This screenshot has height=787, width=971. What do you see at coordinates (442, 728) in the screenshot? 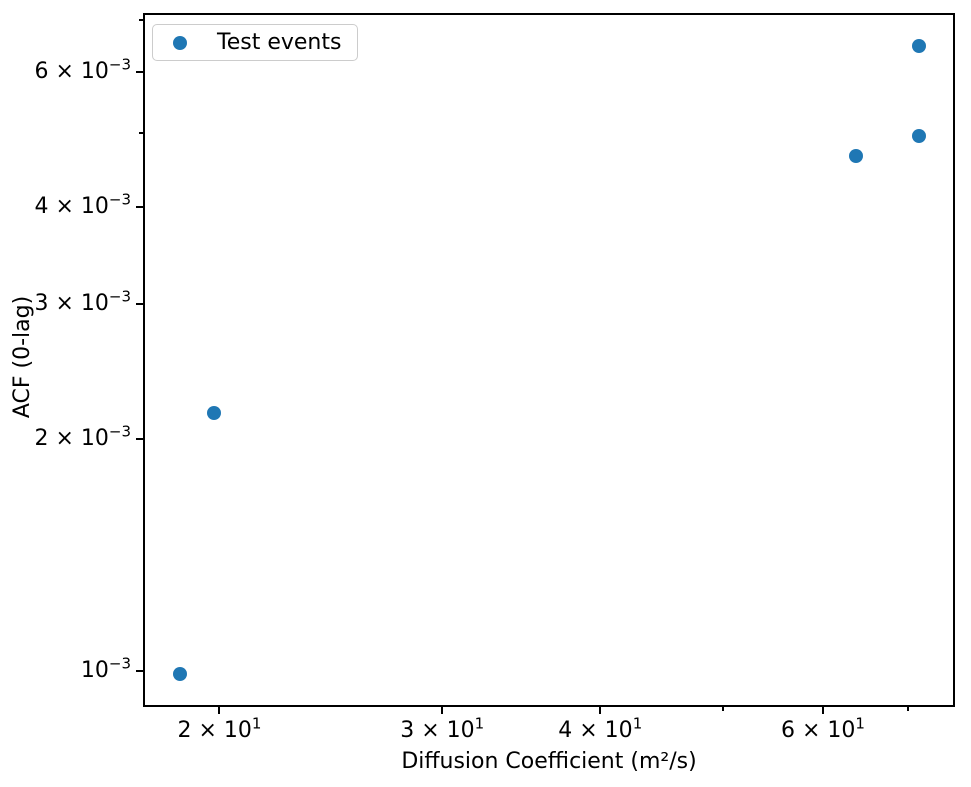
I see `x-tick-label: 3 × 101` at bounding box center [442, 728].